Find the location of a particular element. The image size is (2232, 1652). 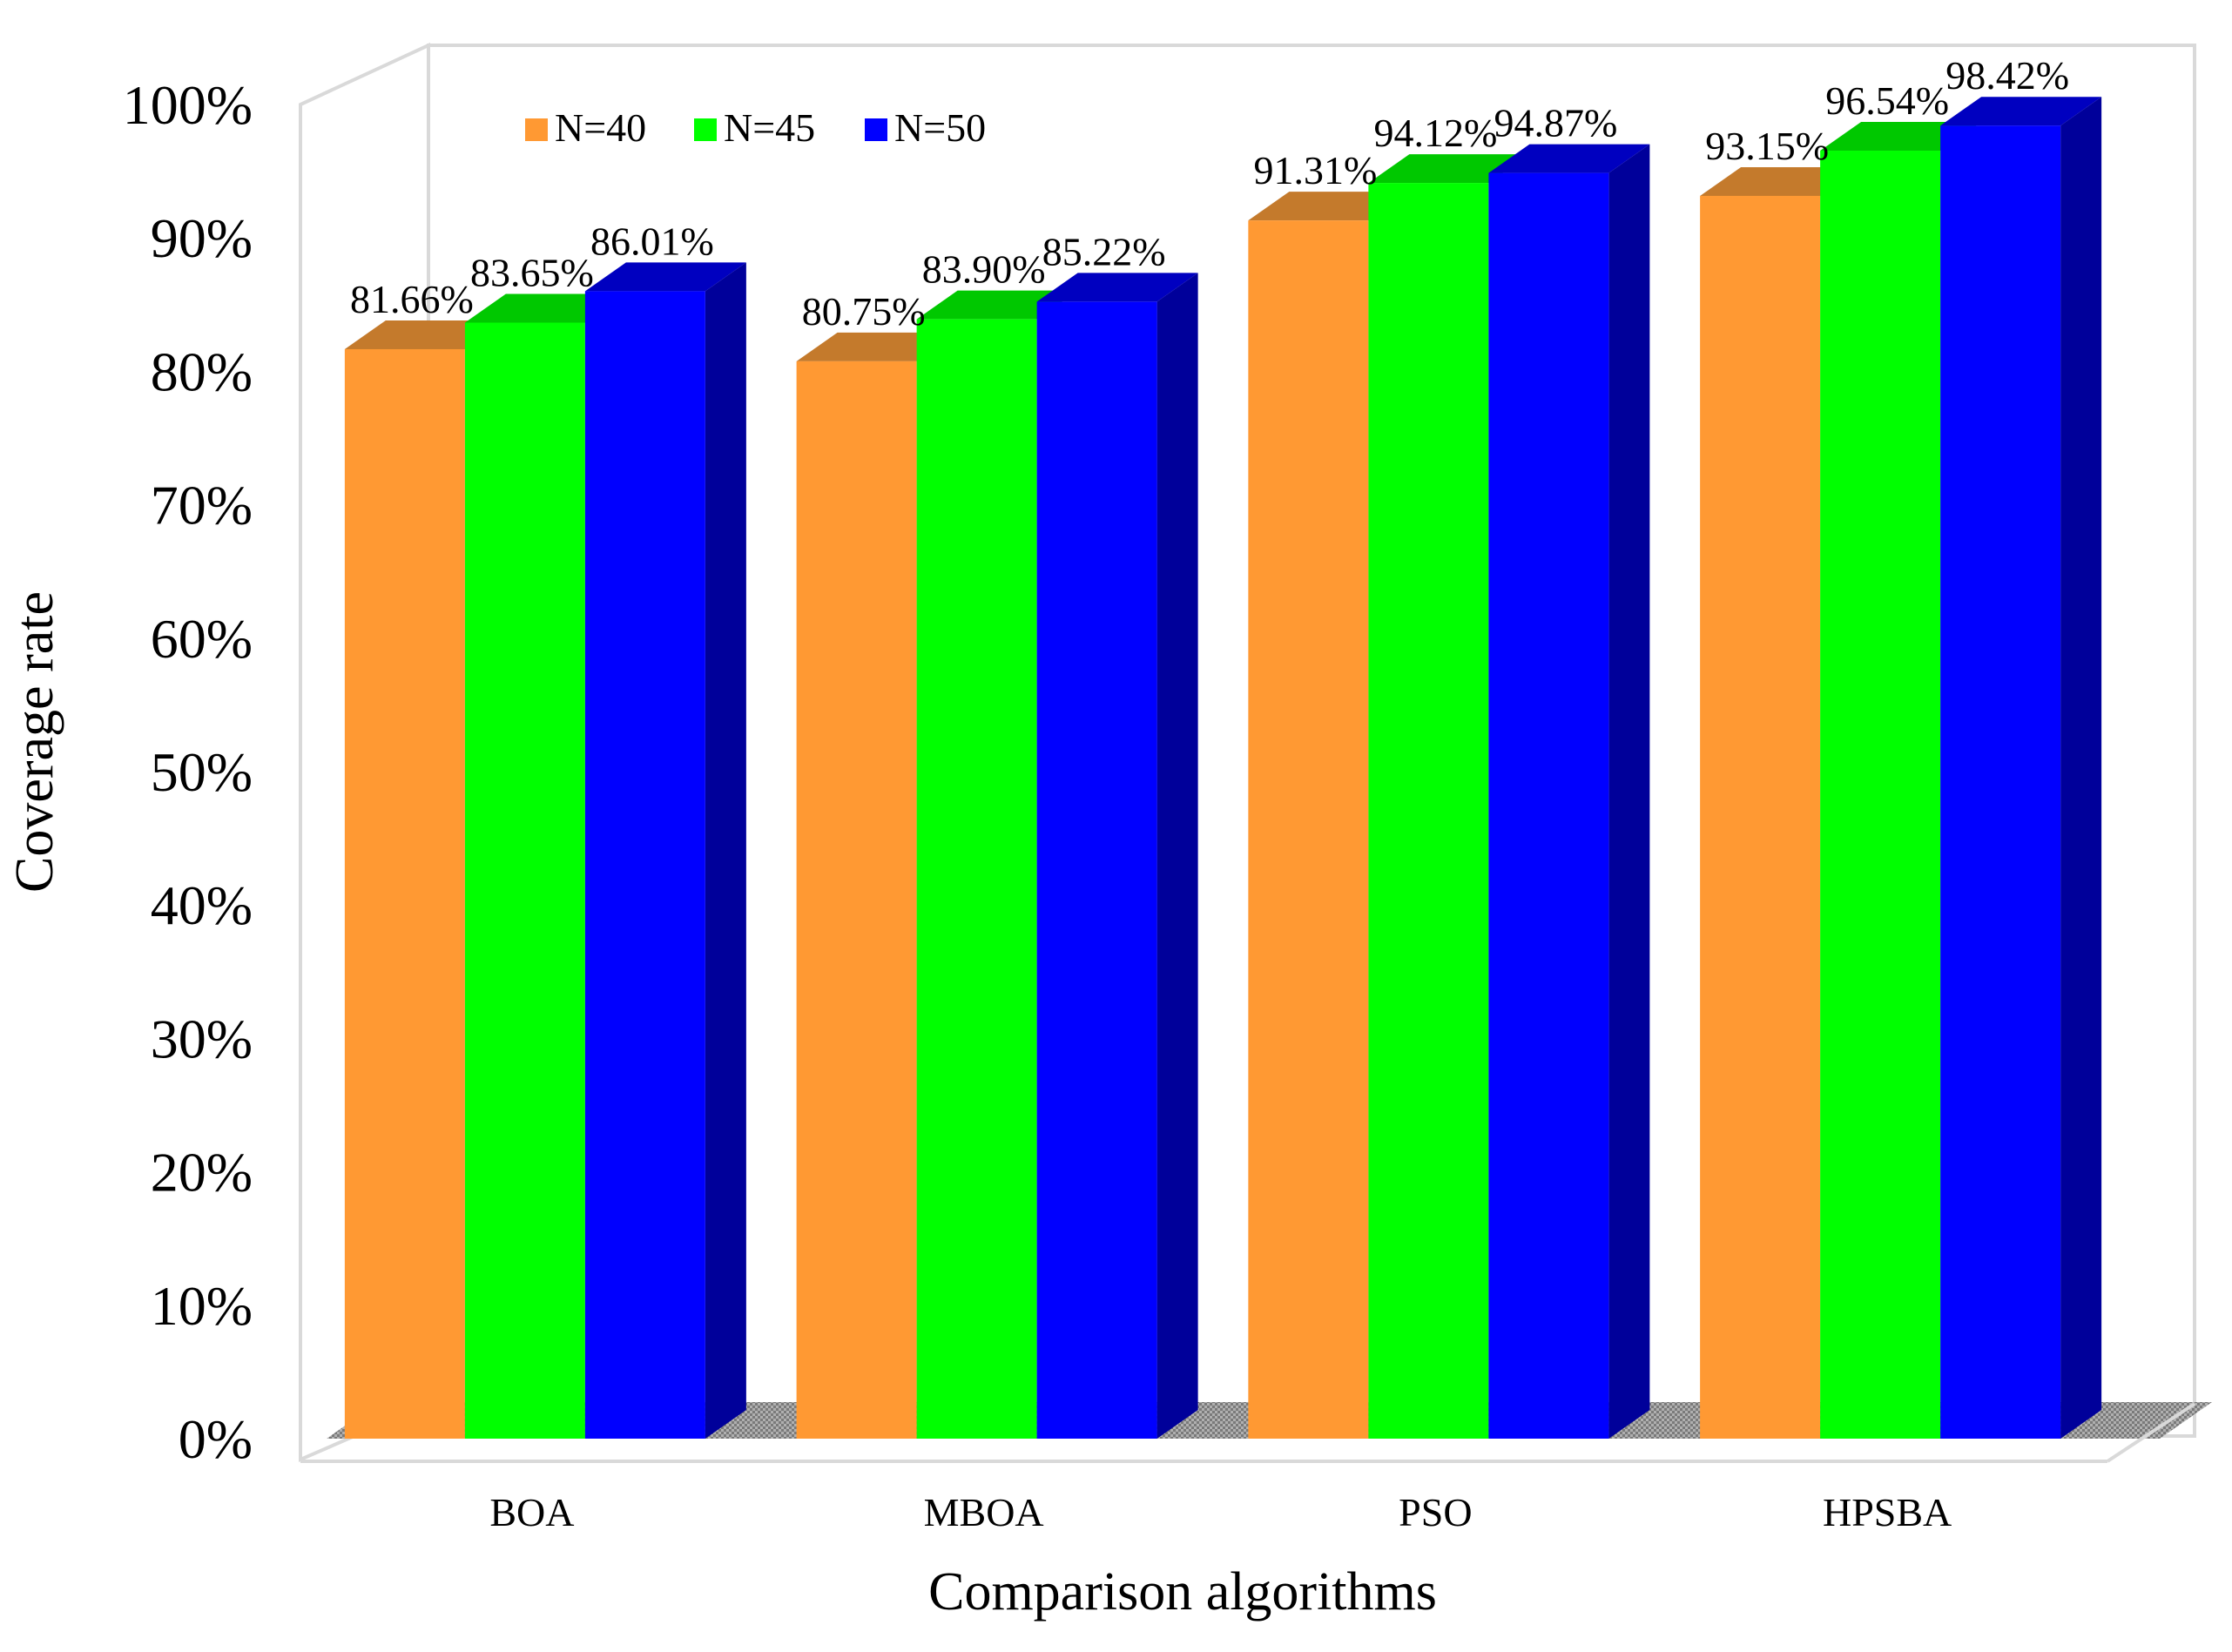

y-tick-label: 20% is located at coordinates (202, 1173).